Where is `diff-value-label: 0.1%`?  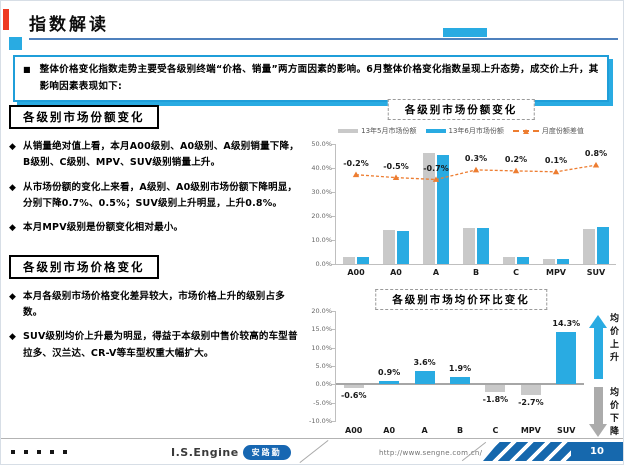
diff-value-label: 0.1% is located at coordinates (556, 160).